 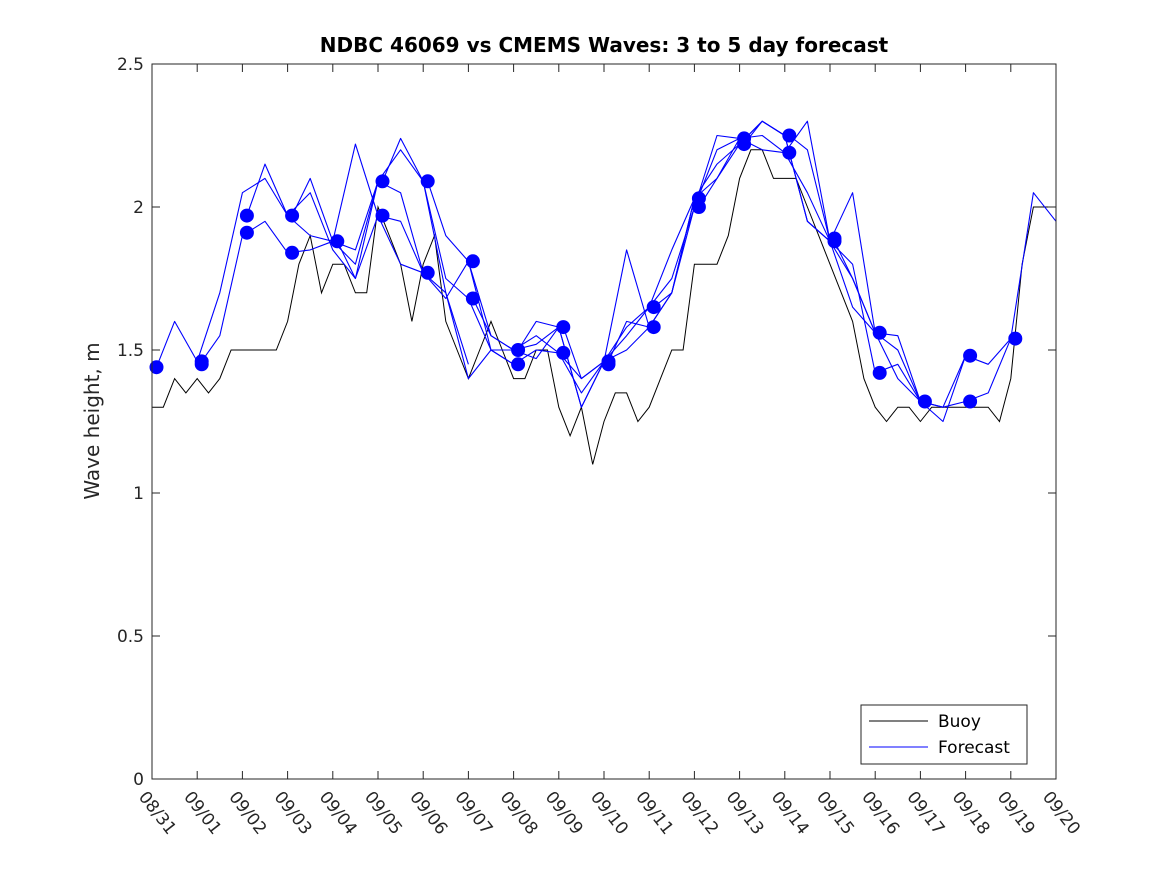 I want to click on y-tick-label: 2.5, so click(x=130, y=65).